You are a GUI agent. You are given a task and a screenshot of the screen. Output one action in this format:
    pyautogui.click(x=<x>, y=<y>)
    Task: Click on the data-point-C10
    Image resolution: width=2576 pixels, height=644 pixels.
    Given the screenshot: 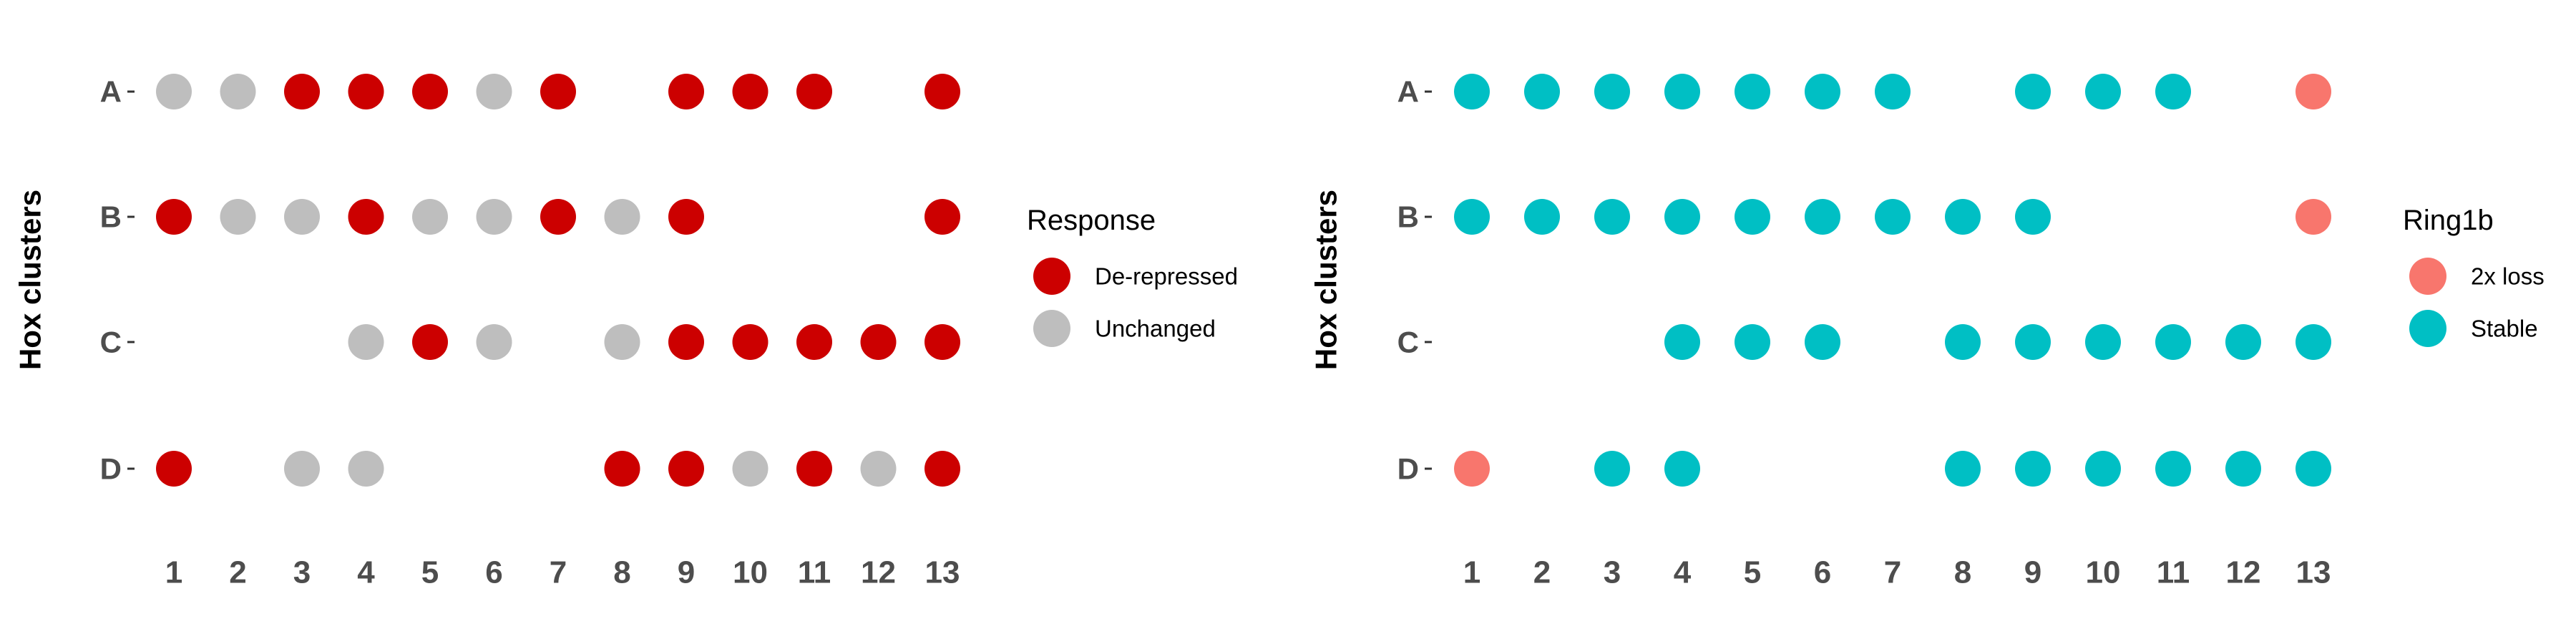 What is the action you would take?
    pyautogui.click(x=750, y=342)
    